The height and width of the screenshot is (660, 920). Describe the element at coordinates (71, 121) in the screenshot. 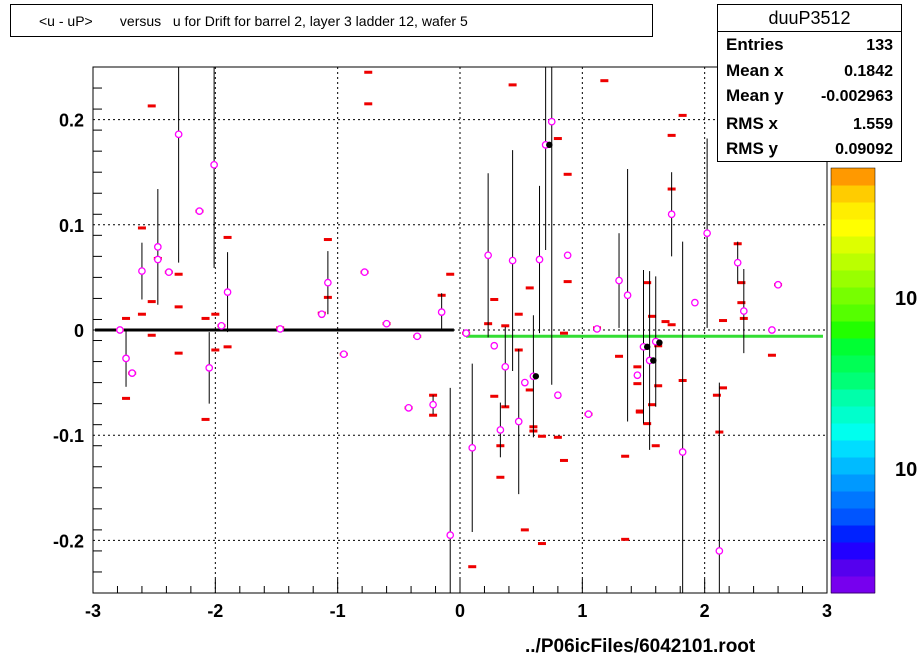

I see `y-tick-label: 0.2` at that location.